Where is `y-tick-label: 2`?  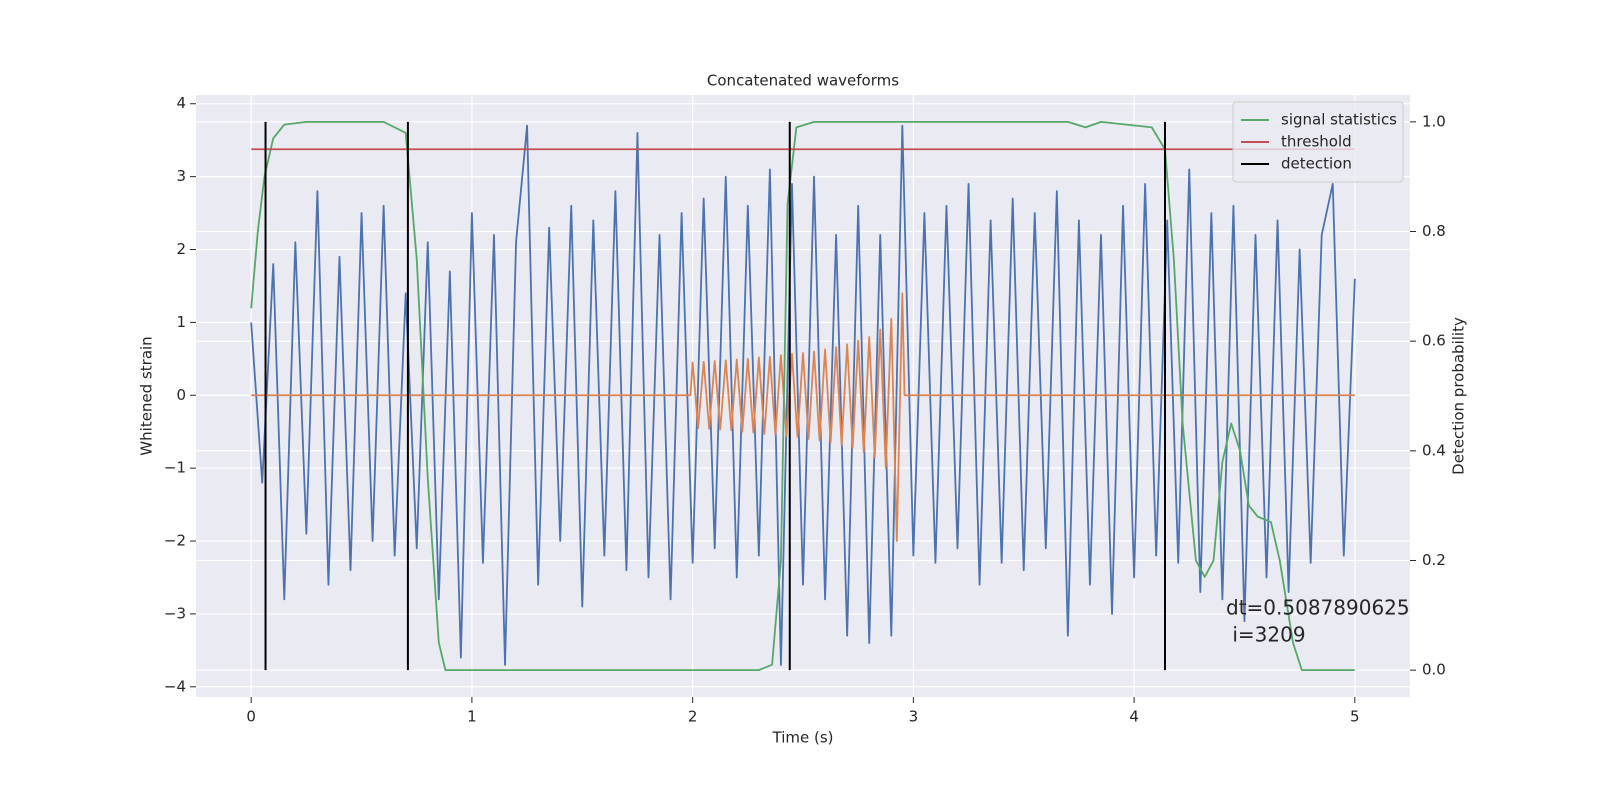
y-tick-label: 2 is located at coordinates (181, 249).